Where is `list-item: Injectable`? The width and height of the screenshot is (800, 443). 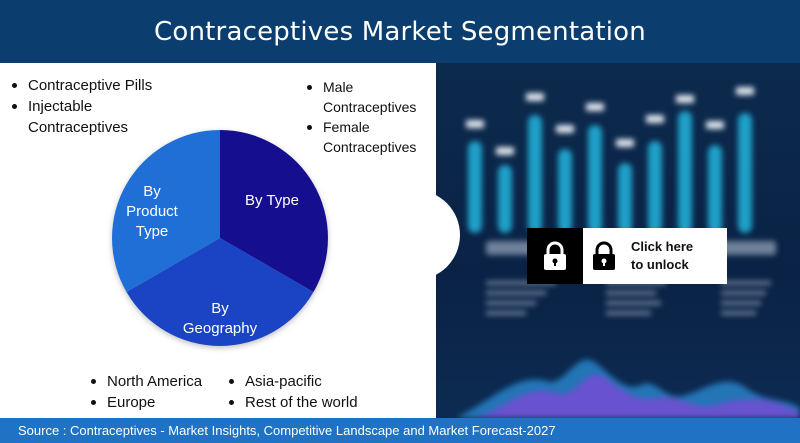
list-item: Injectable is located at coordinates (80, 106).